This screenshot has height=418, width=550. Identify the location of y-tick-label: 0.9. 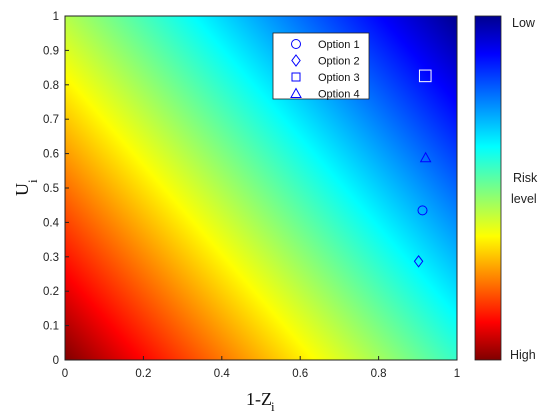
(51, 51).